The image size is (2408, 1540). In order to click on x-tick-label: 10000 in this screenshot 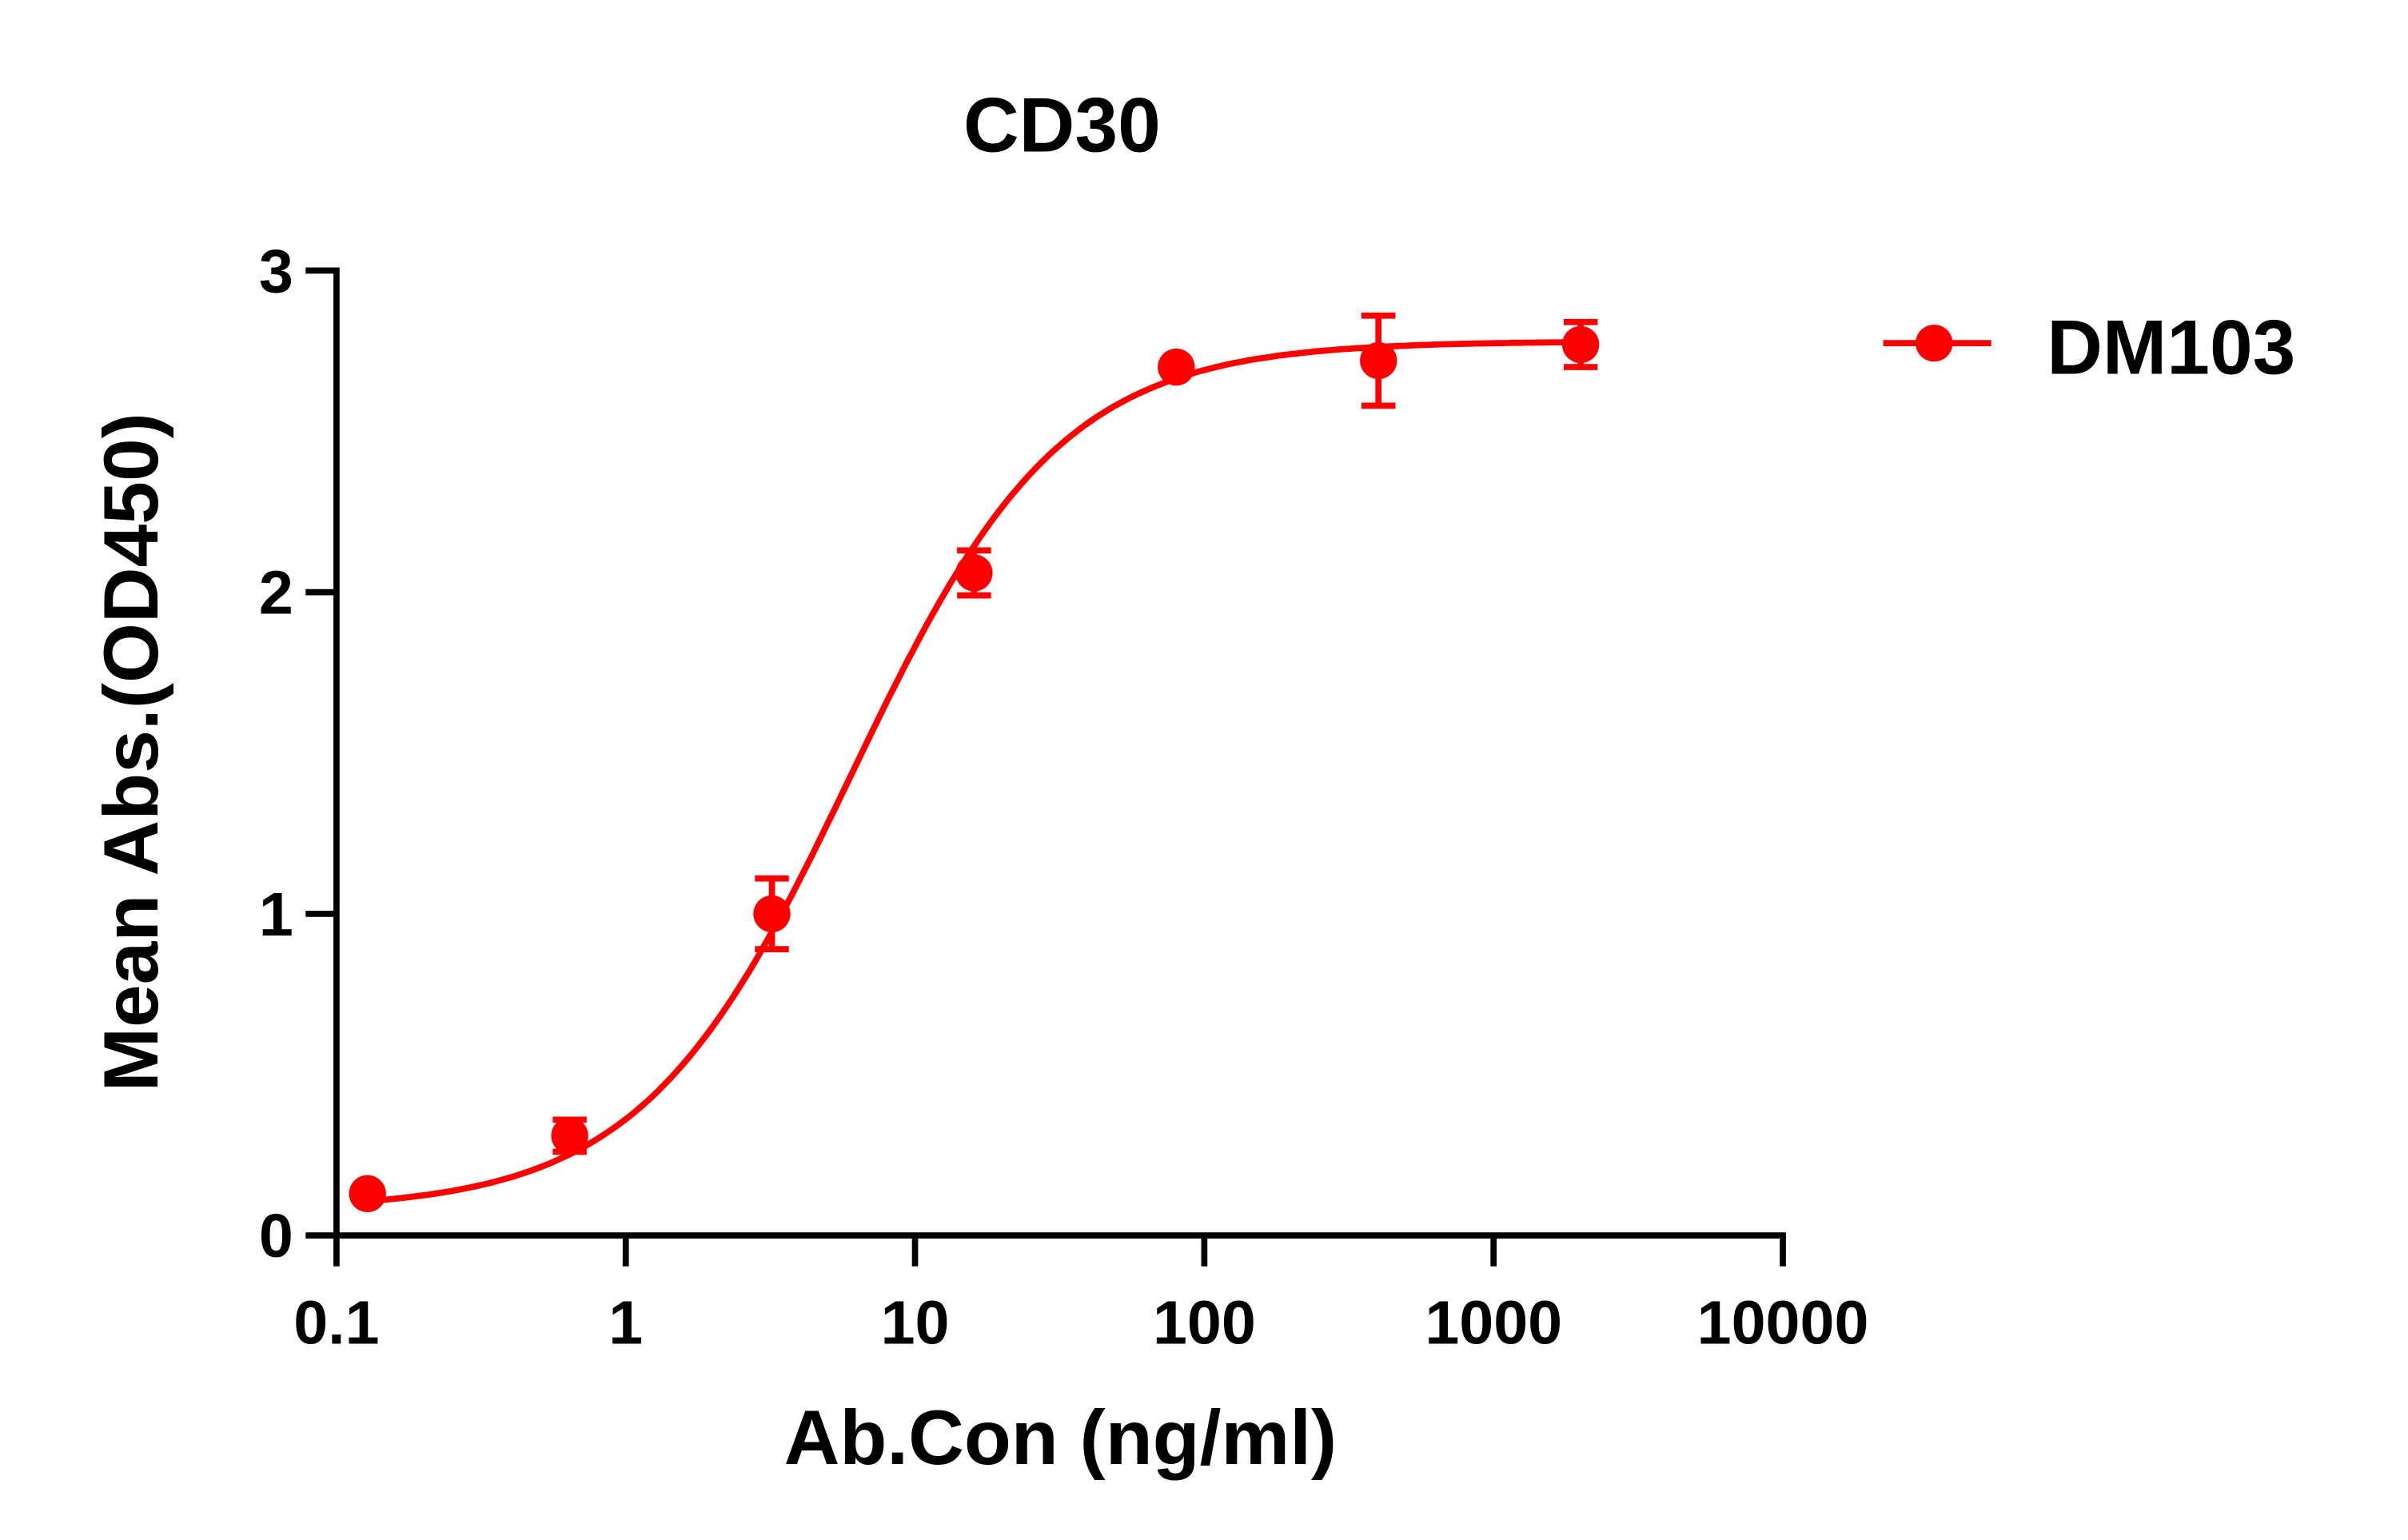, I will do `click(1783, 1322)`.